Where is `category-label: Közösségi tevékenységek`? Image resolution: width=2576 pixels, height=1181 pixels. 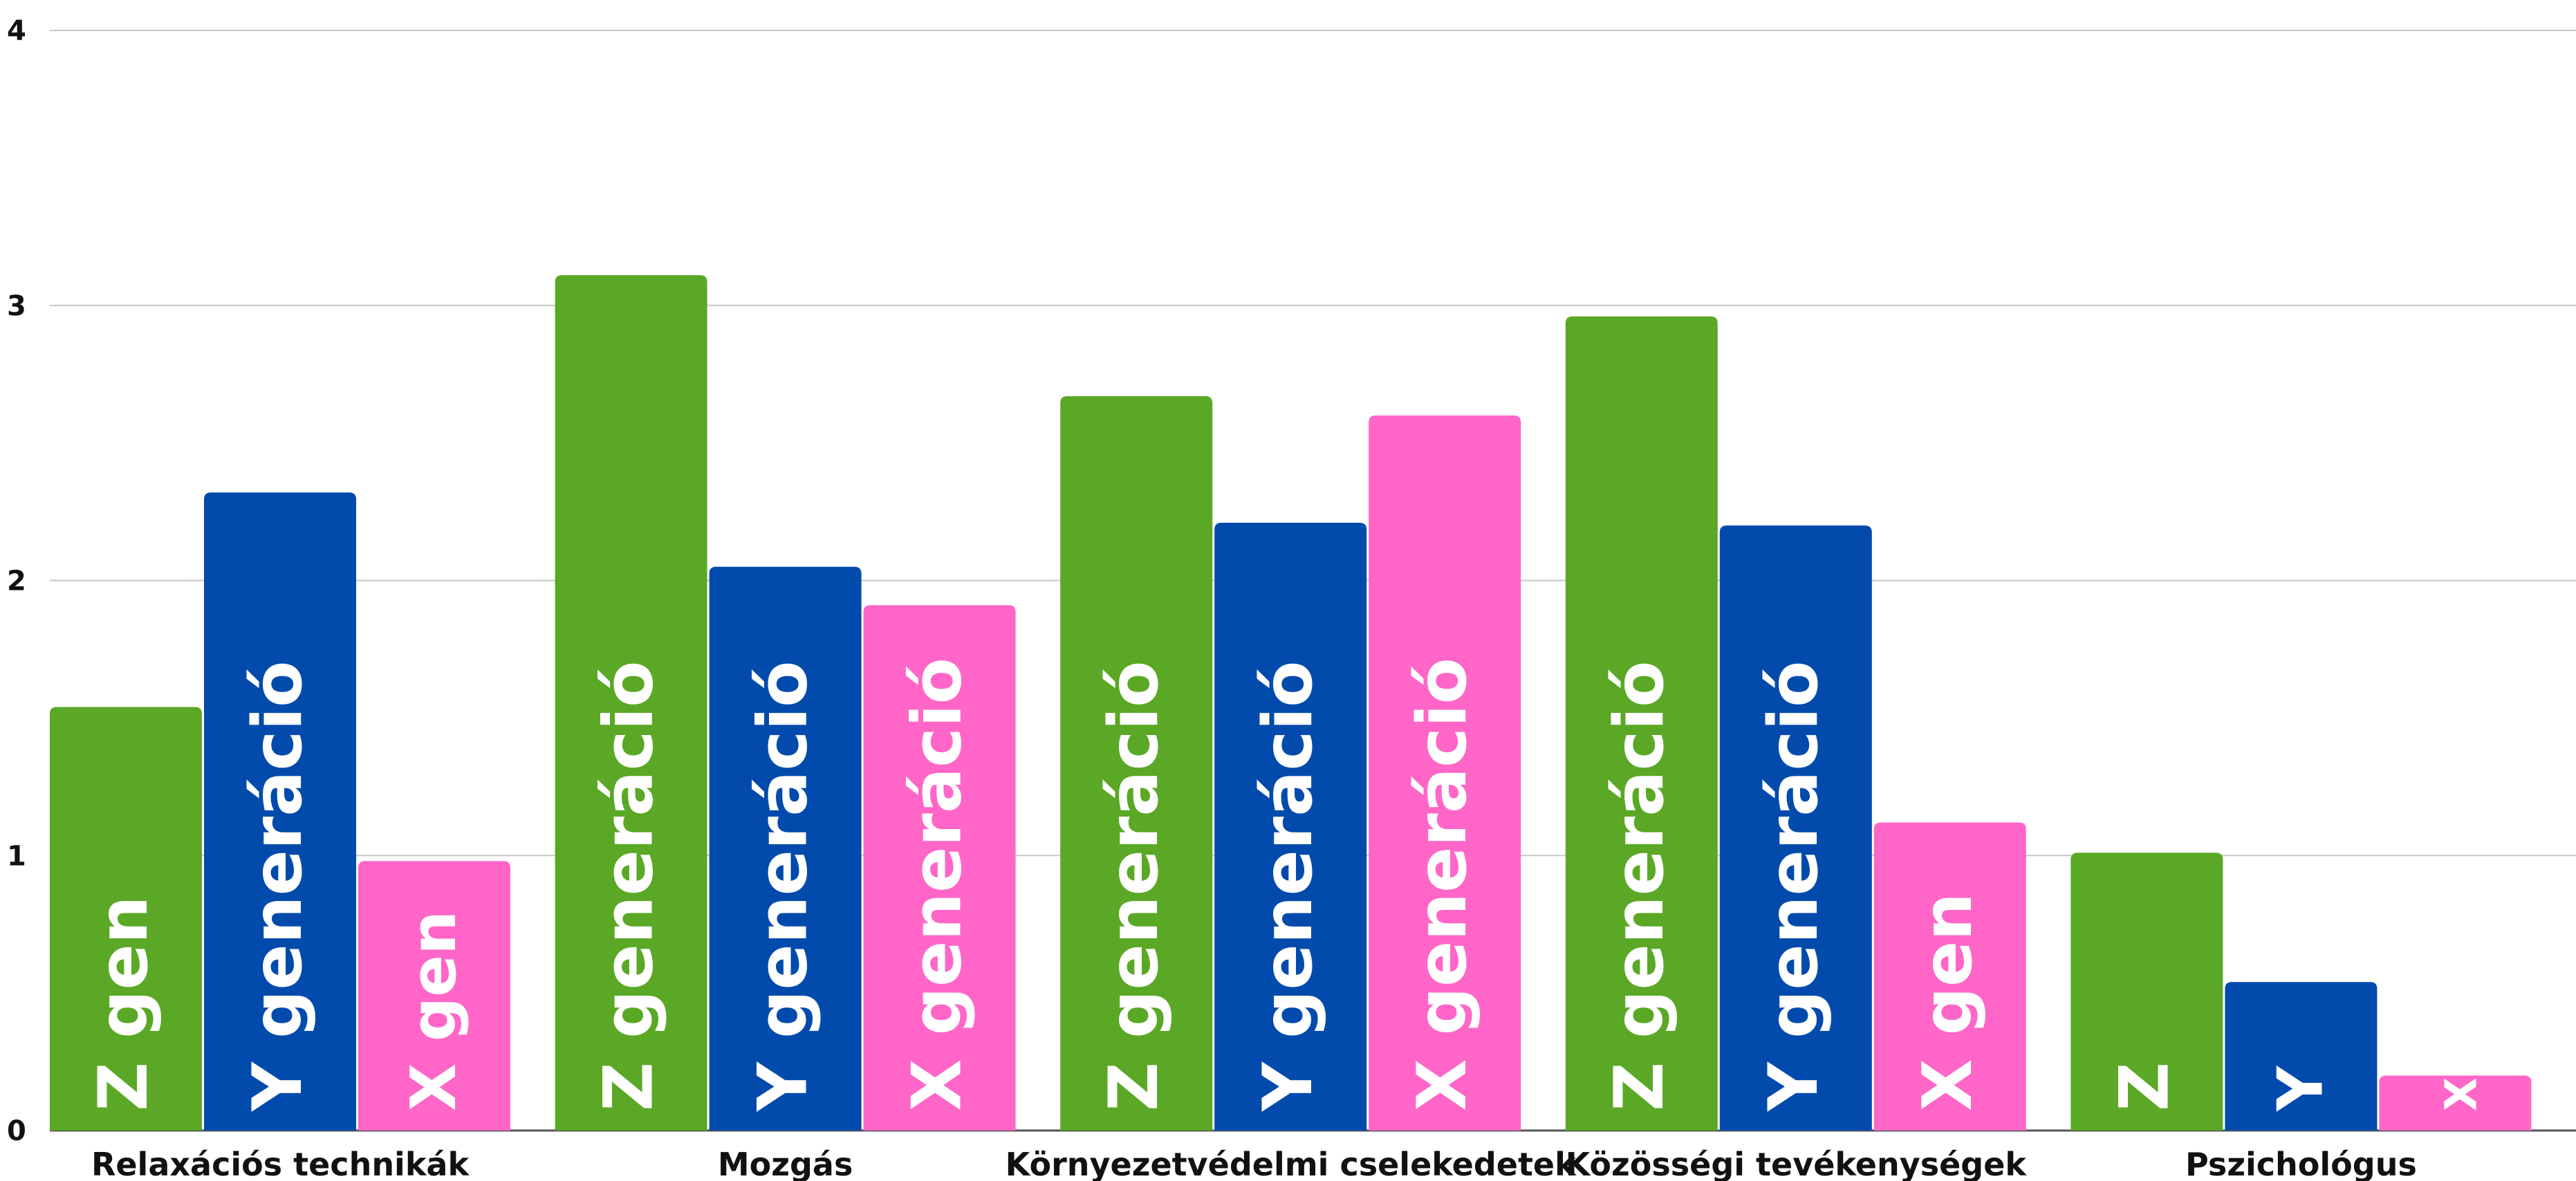 category-label: Közösségi tevékenységek is located at coordinates (1797, 1163).